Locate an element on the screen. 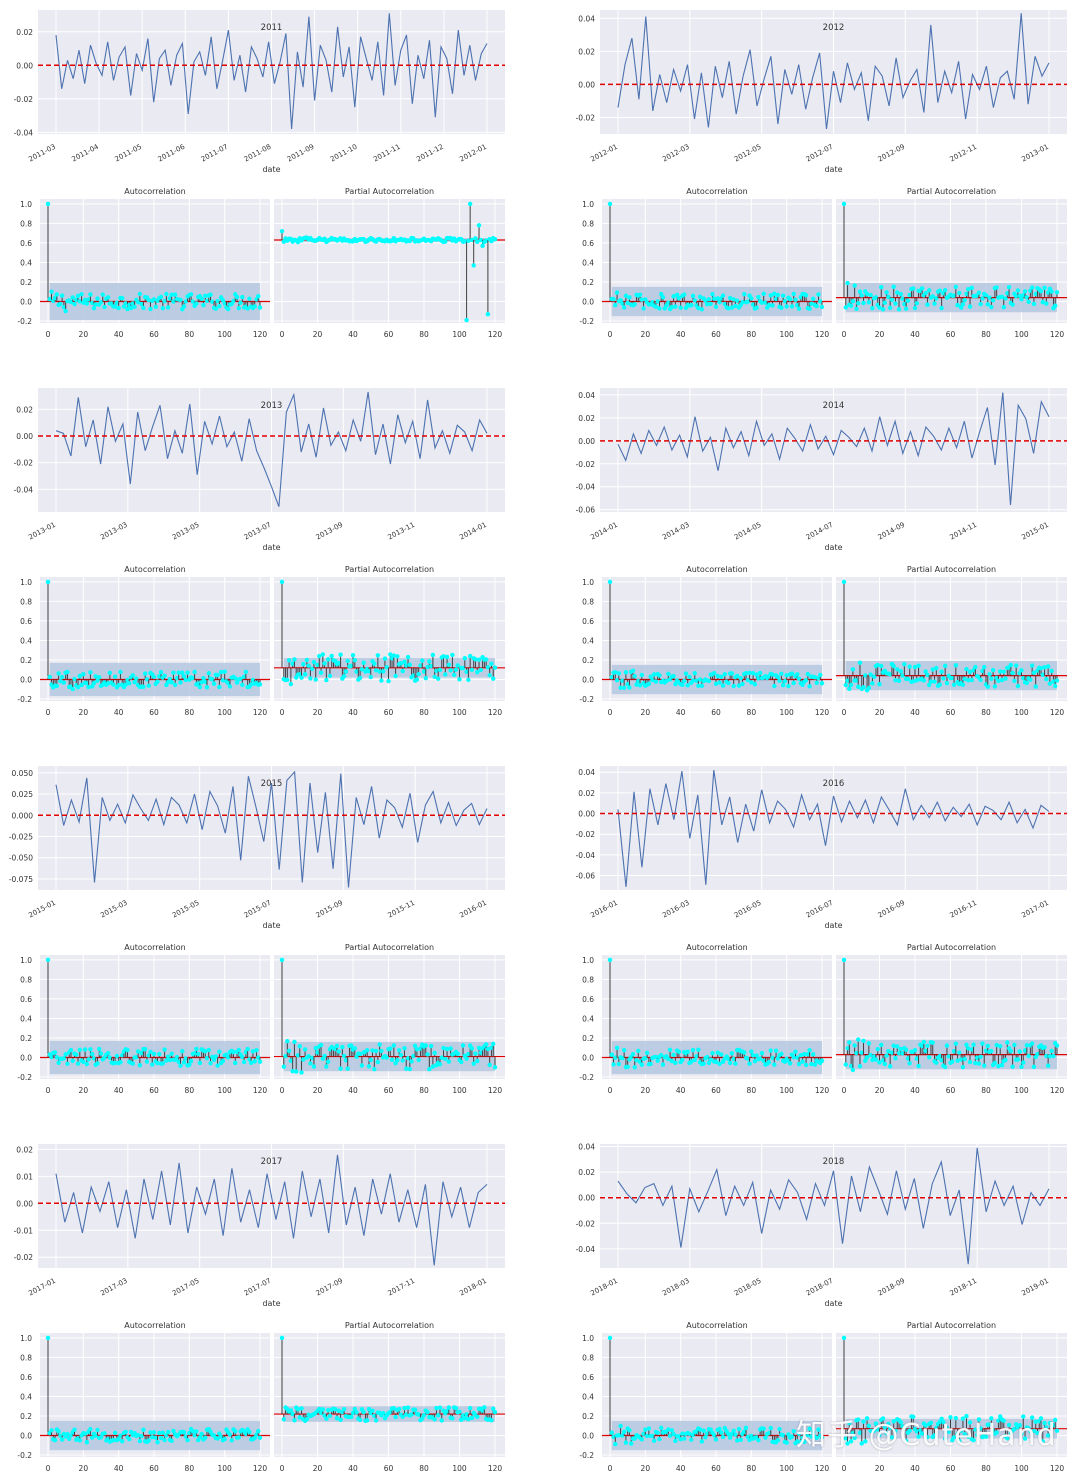  y-tick-label: 0.4 is located at coordinates (588, 640).